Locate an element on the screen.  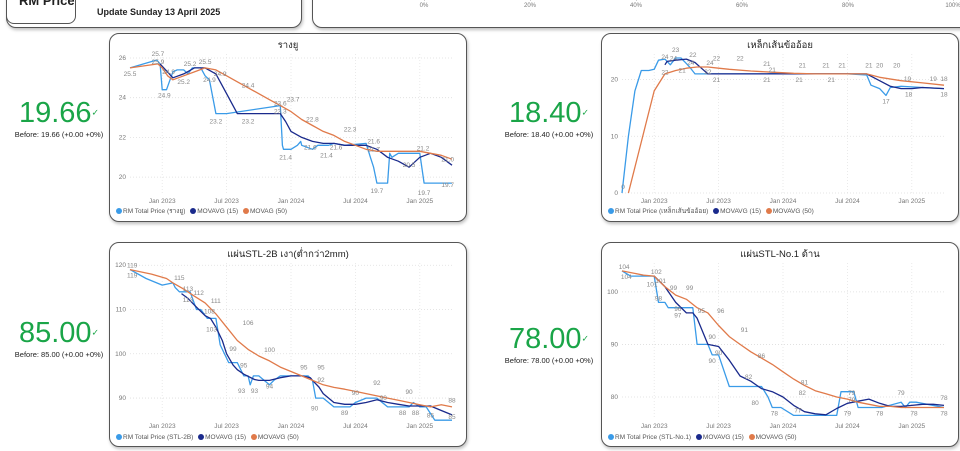
data-label: 23.7 is located at coordinates (293, 100).